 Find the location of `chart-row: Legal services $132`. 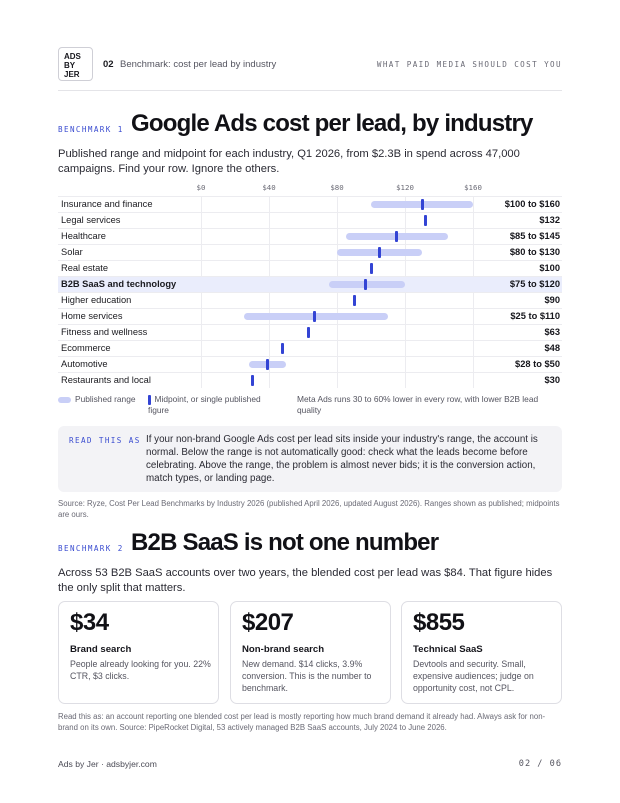

chart-row: Legal services $132 is located at coordinates (310, 220).